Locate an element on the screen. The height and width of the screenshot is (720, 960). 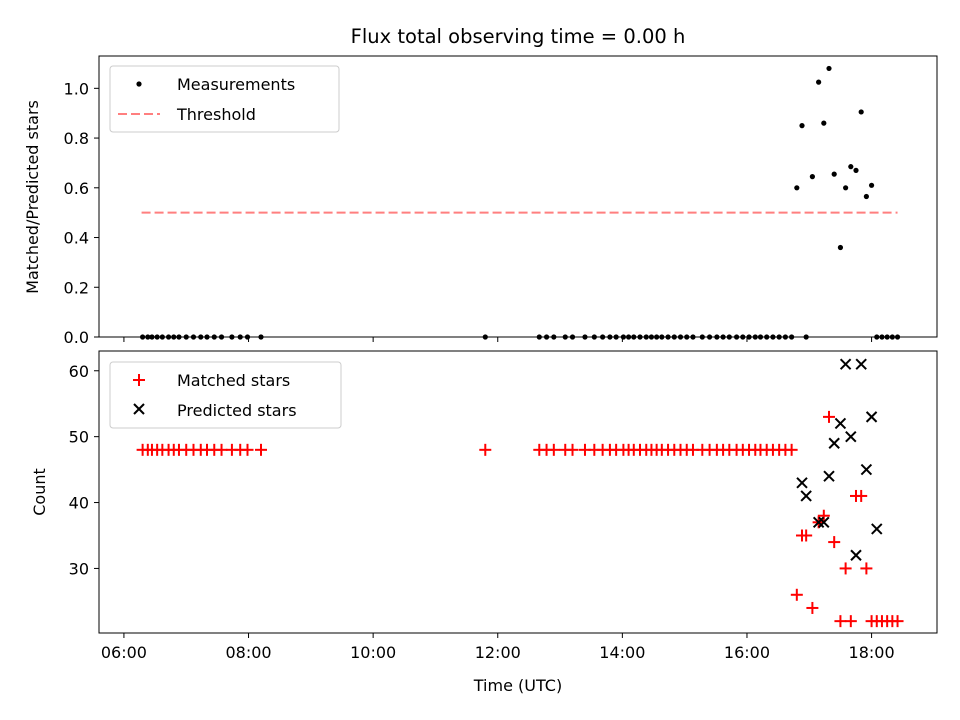
top-legend-box is located at coordinates (224, 99).